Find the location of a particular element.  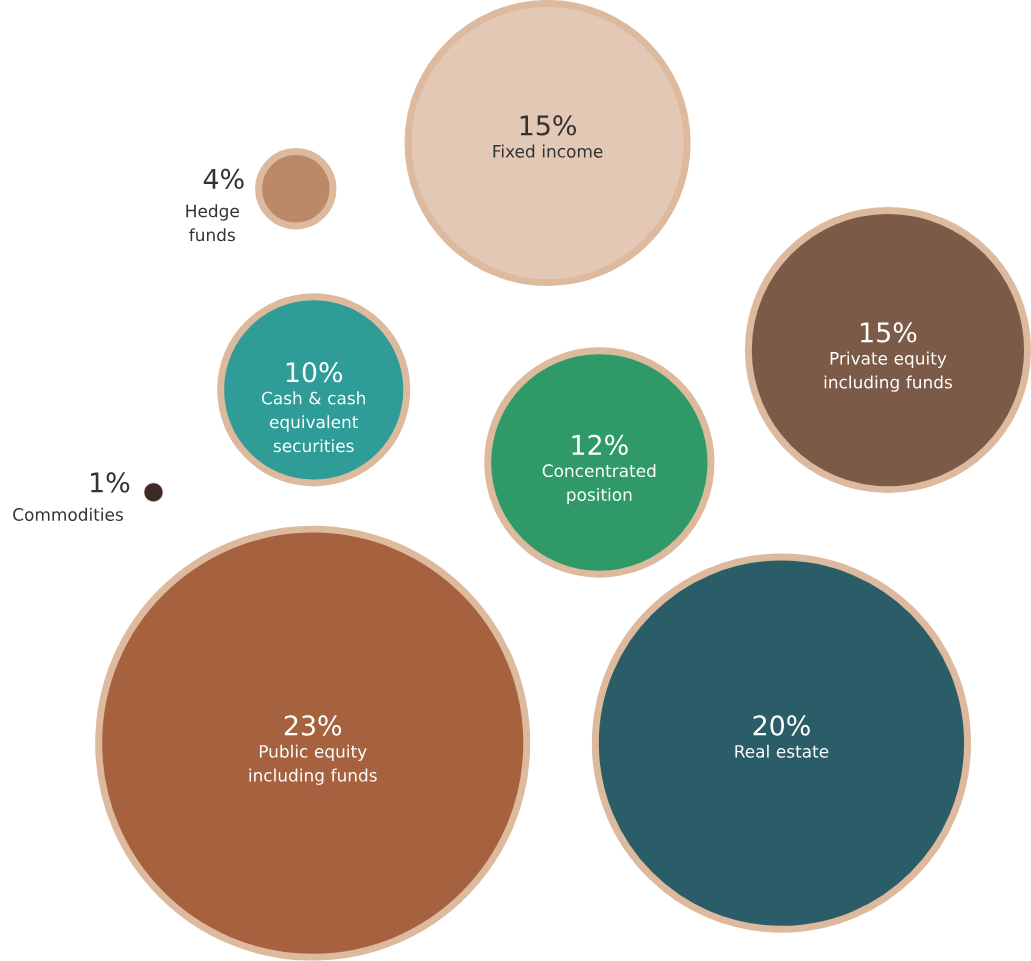

category-label: Public equity including funds is located at coordinates (313, 765).